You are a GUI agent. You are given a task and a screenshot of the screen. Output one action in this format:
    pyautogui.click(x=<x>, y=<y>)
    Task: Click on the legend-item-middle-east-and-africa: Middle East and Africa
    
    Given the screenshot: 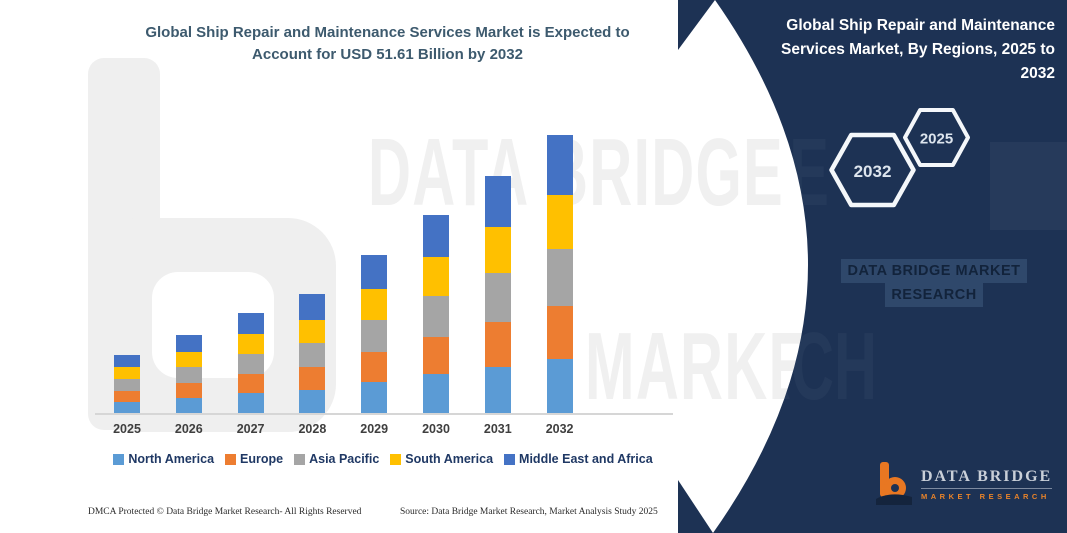 What is the action you would take?
    pyautogui.click(x=578, y=459)
    